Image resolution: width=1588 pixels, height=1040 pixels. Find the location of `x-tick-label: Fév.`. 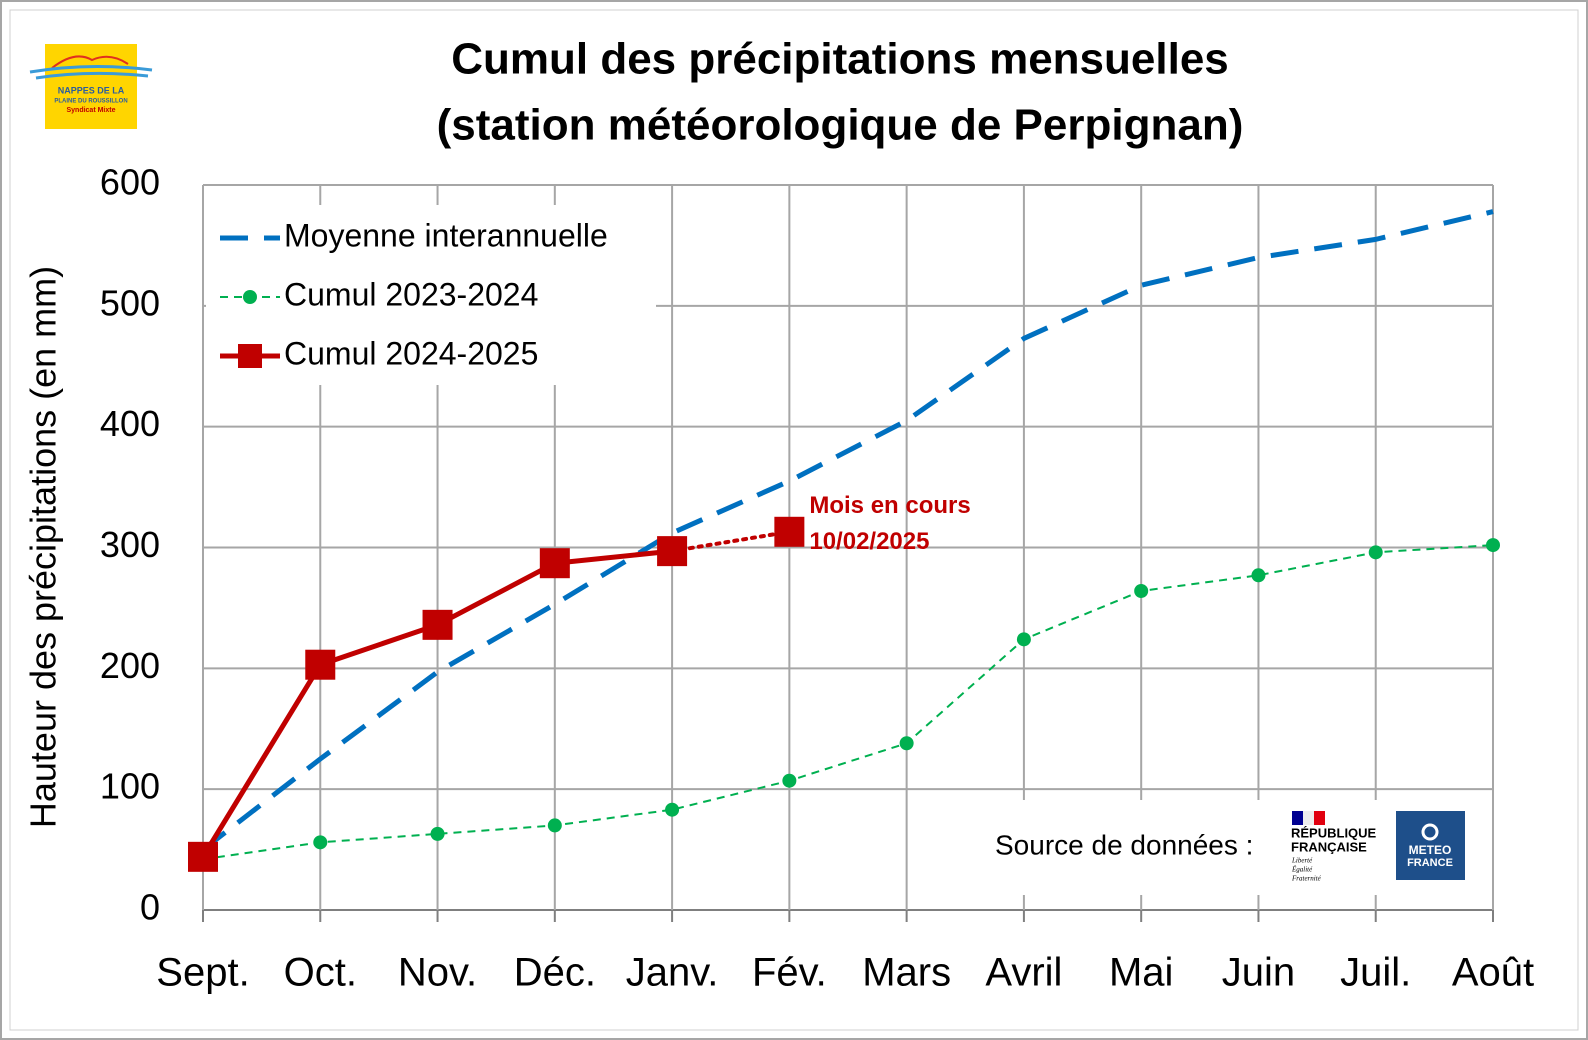

x-tick-label: Fév. is located at coordinates (789, 973).